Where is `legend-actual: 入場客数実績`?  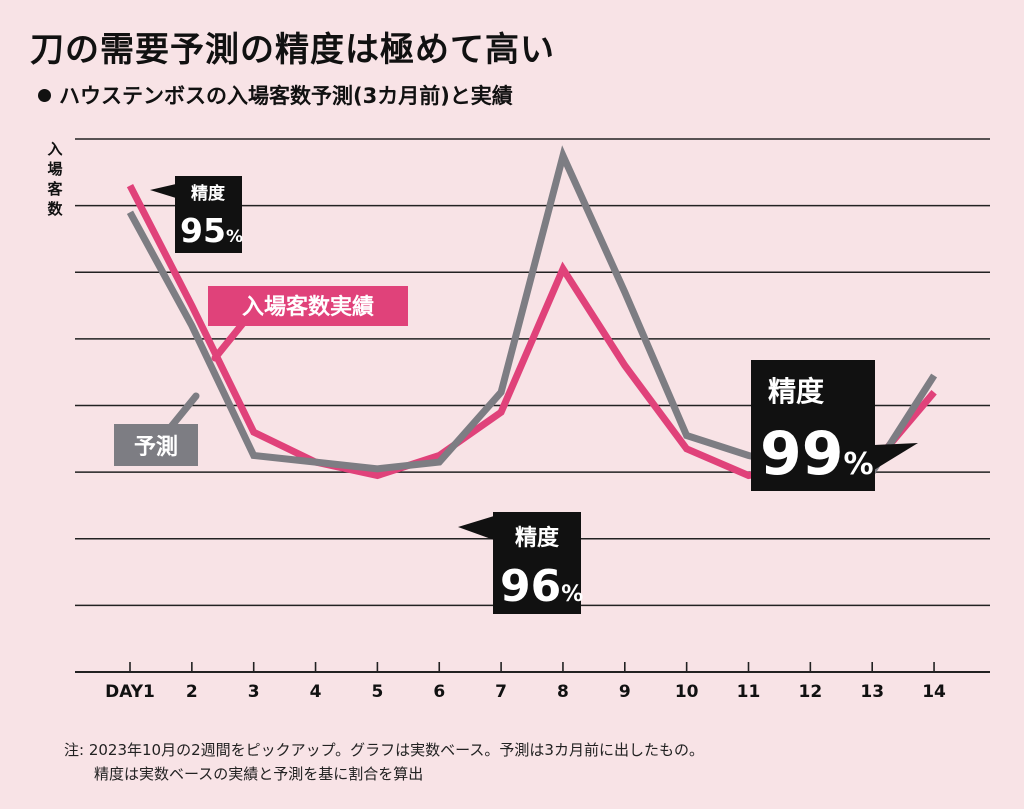 legend-actual: 入場客数実績 is located at coordinates (308, 324).